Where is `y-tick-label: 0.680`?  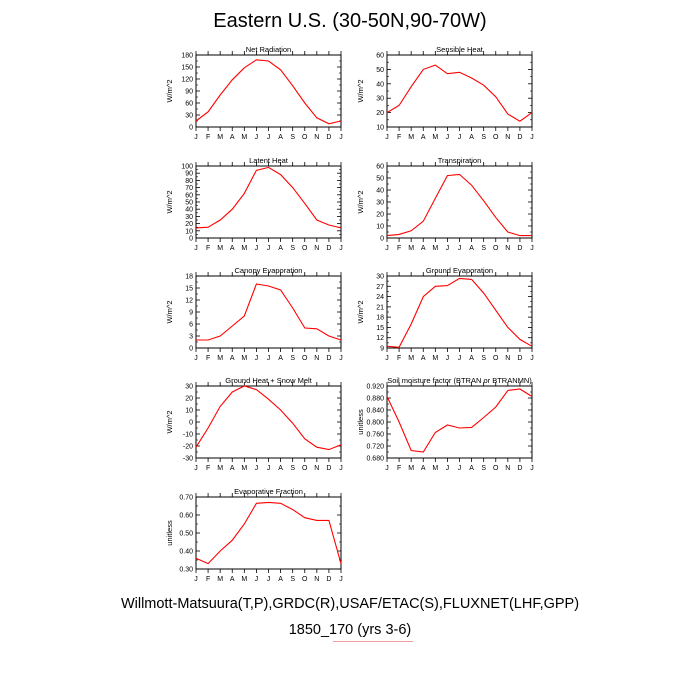 y-tick-label: 0.680 is located at coordinates (375, 459).